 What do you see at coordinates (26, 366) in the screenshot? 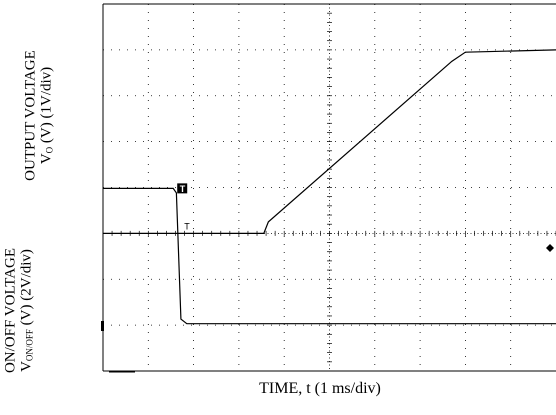
I see `onoff-label-prefix: V` at bounding box center [26, 366].